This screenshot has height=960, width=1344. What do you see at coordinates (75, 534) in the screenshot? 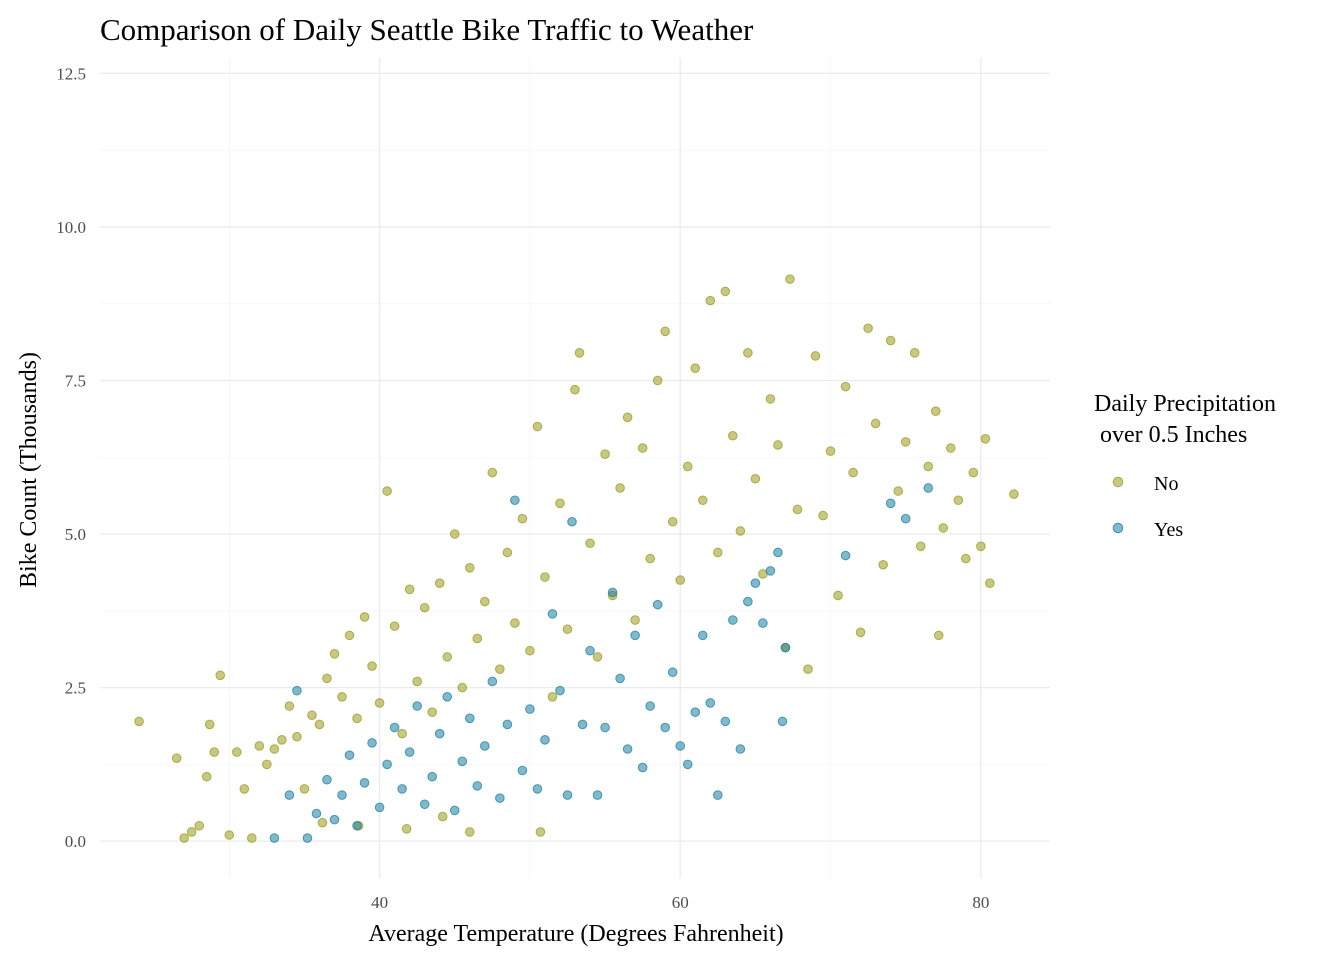
I see `y-tick-label: 5.0` at bounding box center [75, 534].